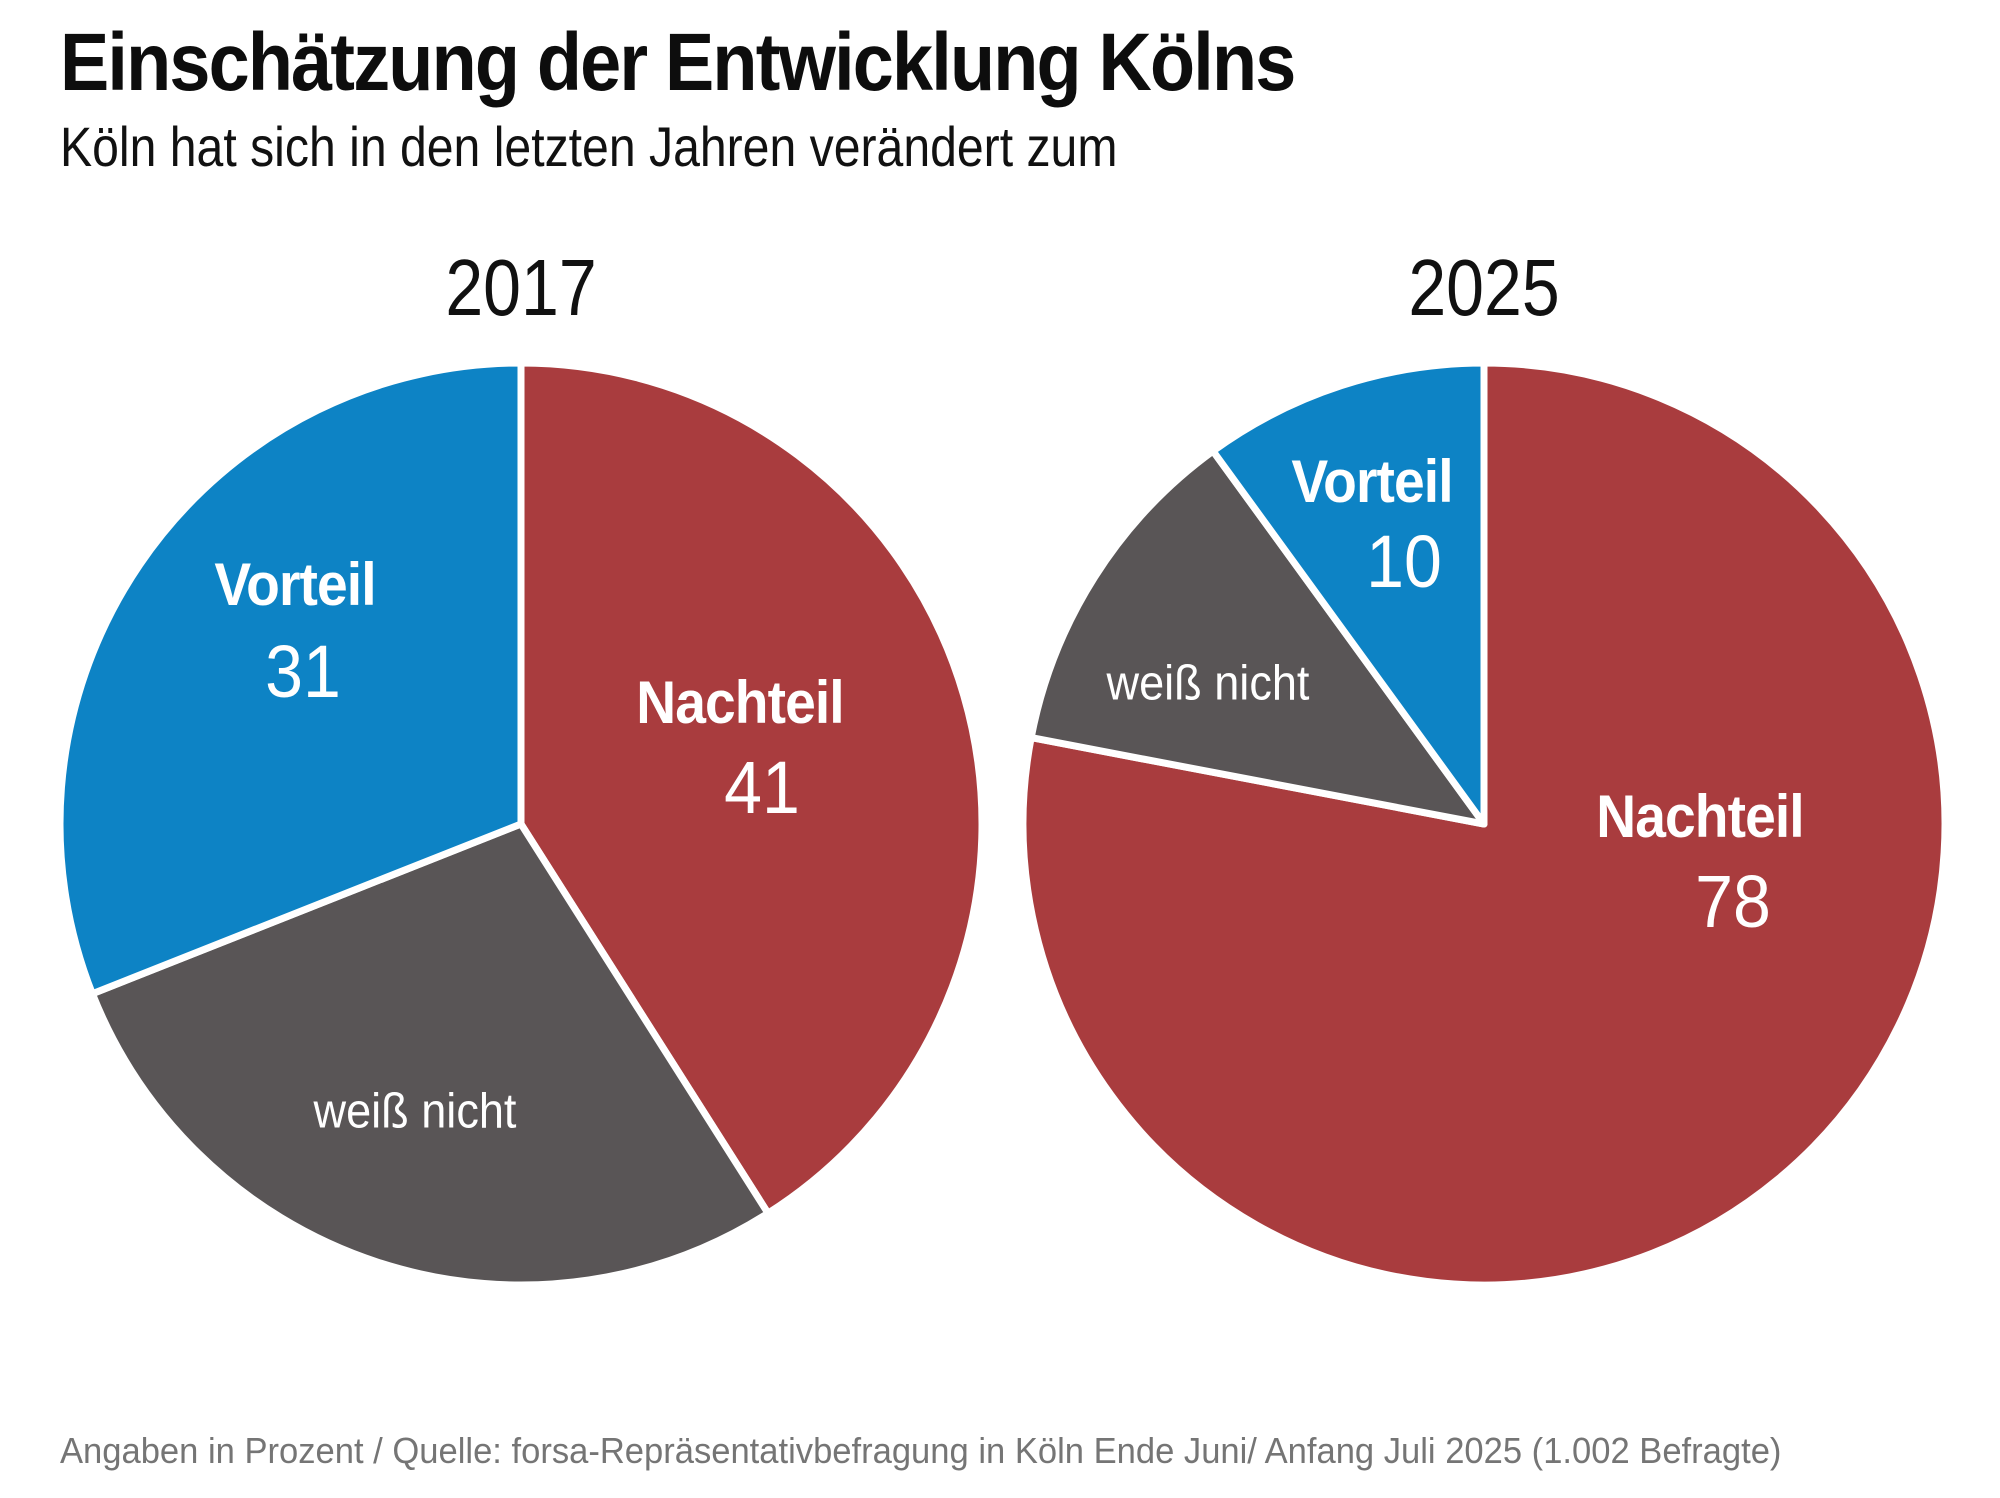 The image size is (2000, 1498). Describe the element at coordinates (1372, 481) in the screenshot. I see `slice-label-vorteil-2025: Vorteil` at that location.